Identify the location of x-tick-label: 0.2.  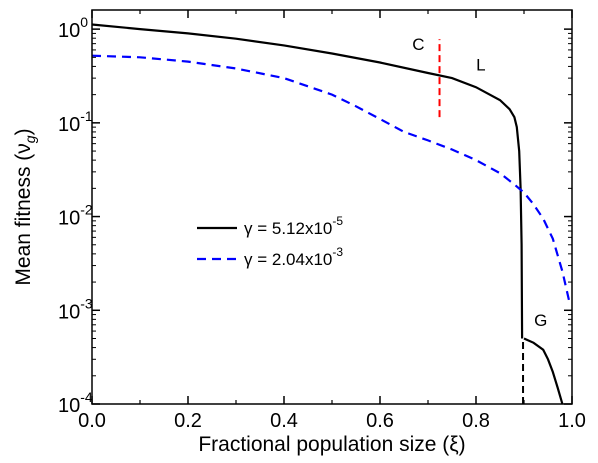
(188, 421).